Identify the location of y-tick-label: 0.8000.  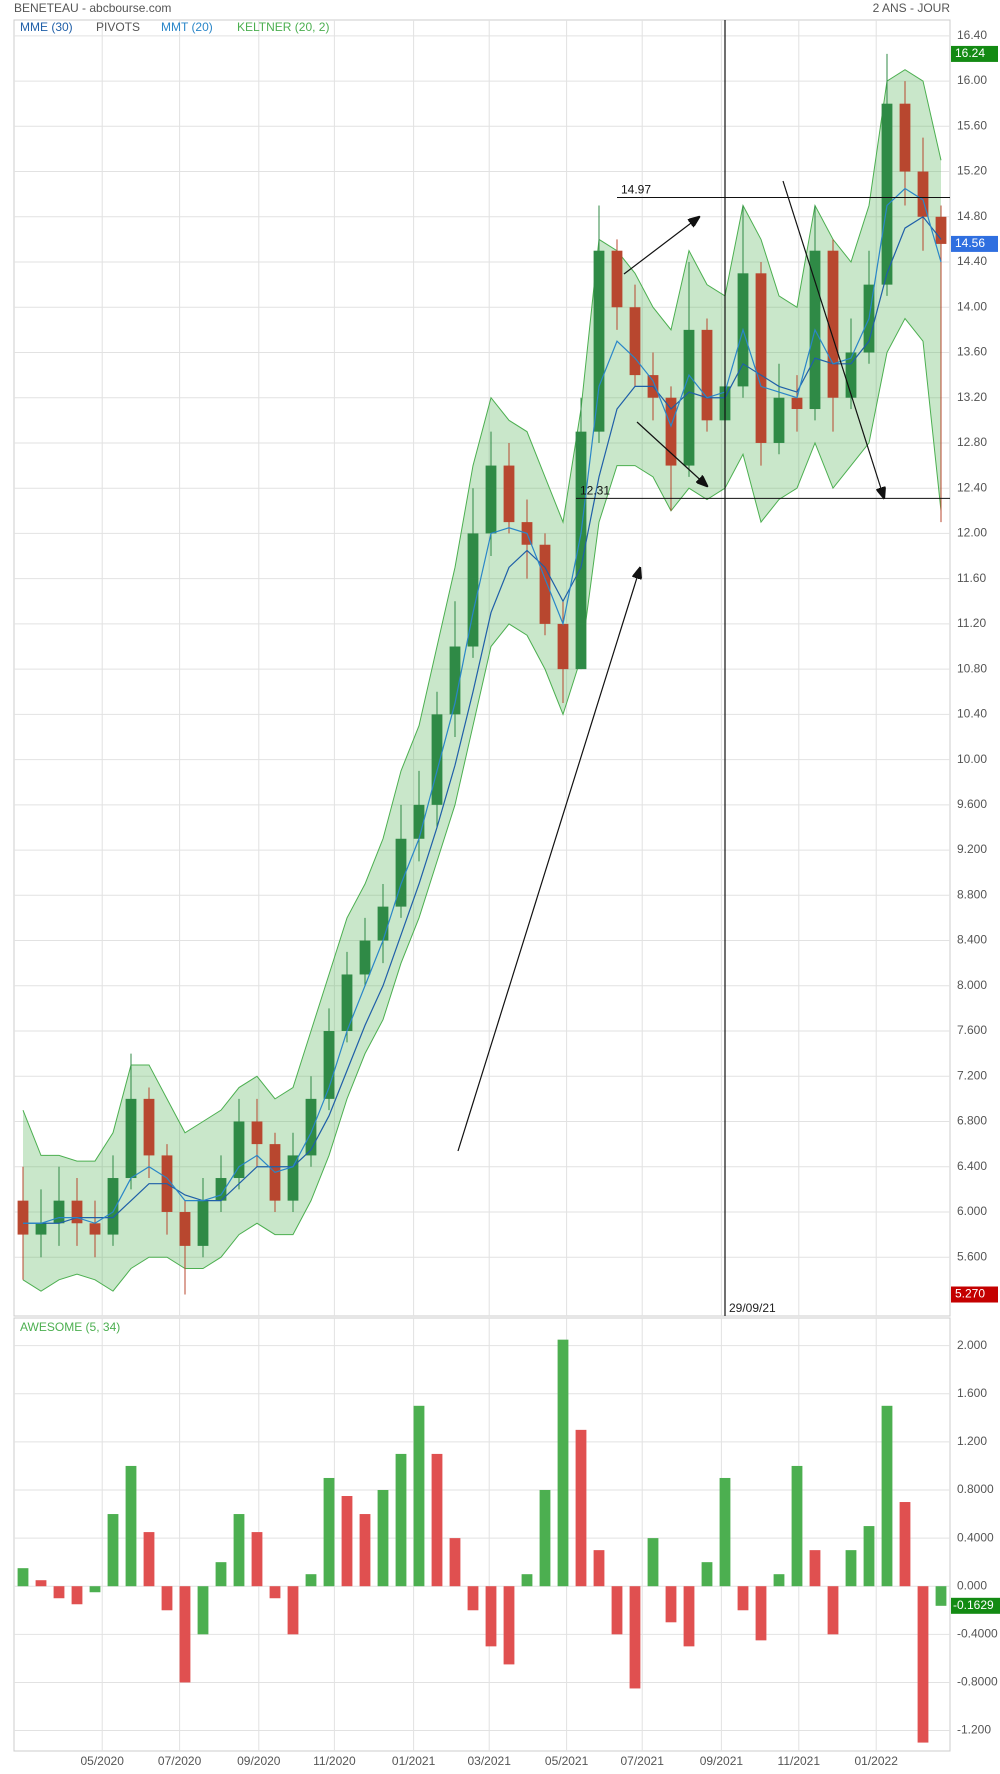
(975, 1489).